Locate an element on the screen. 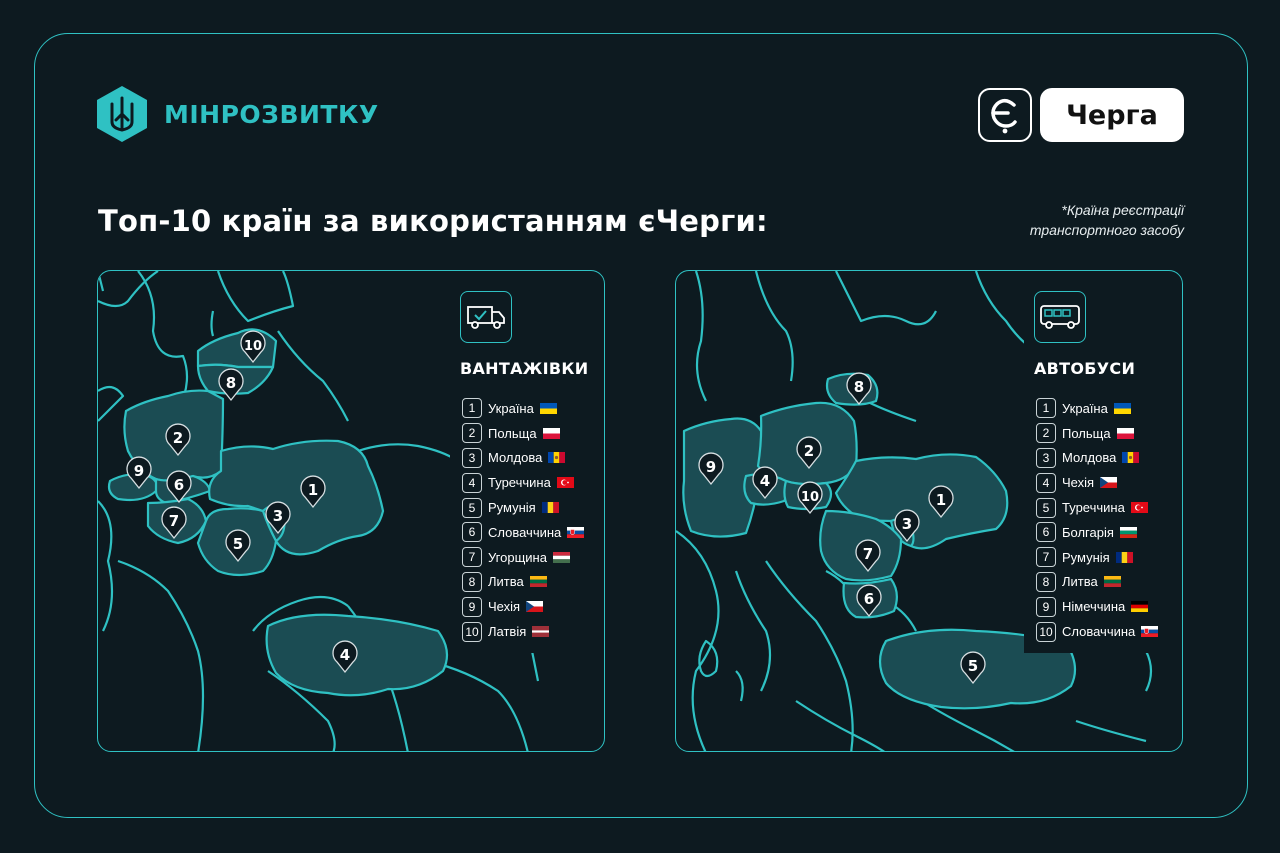  map-pin-9: 9 is located at coordinates (139, 473).